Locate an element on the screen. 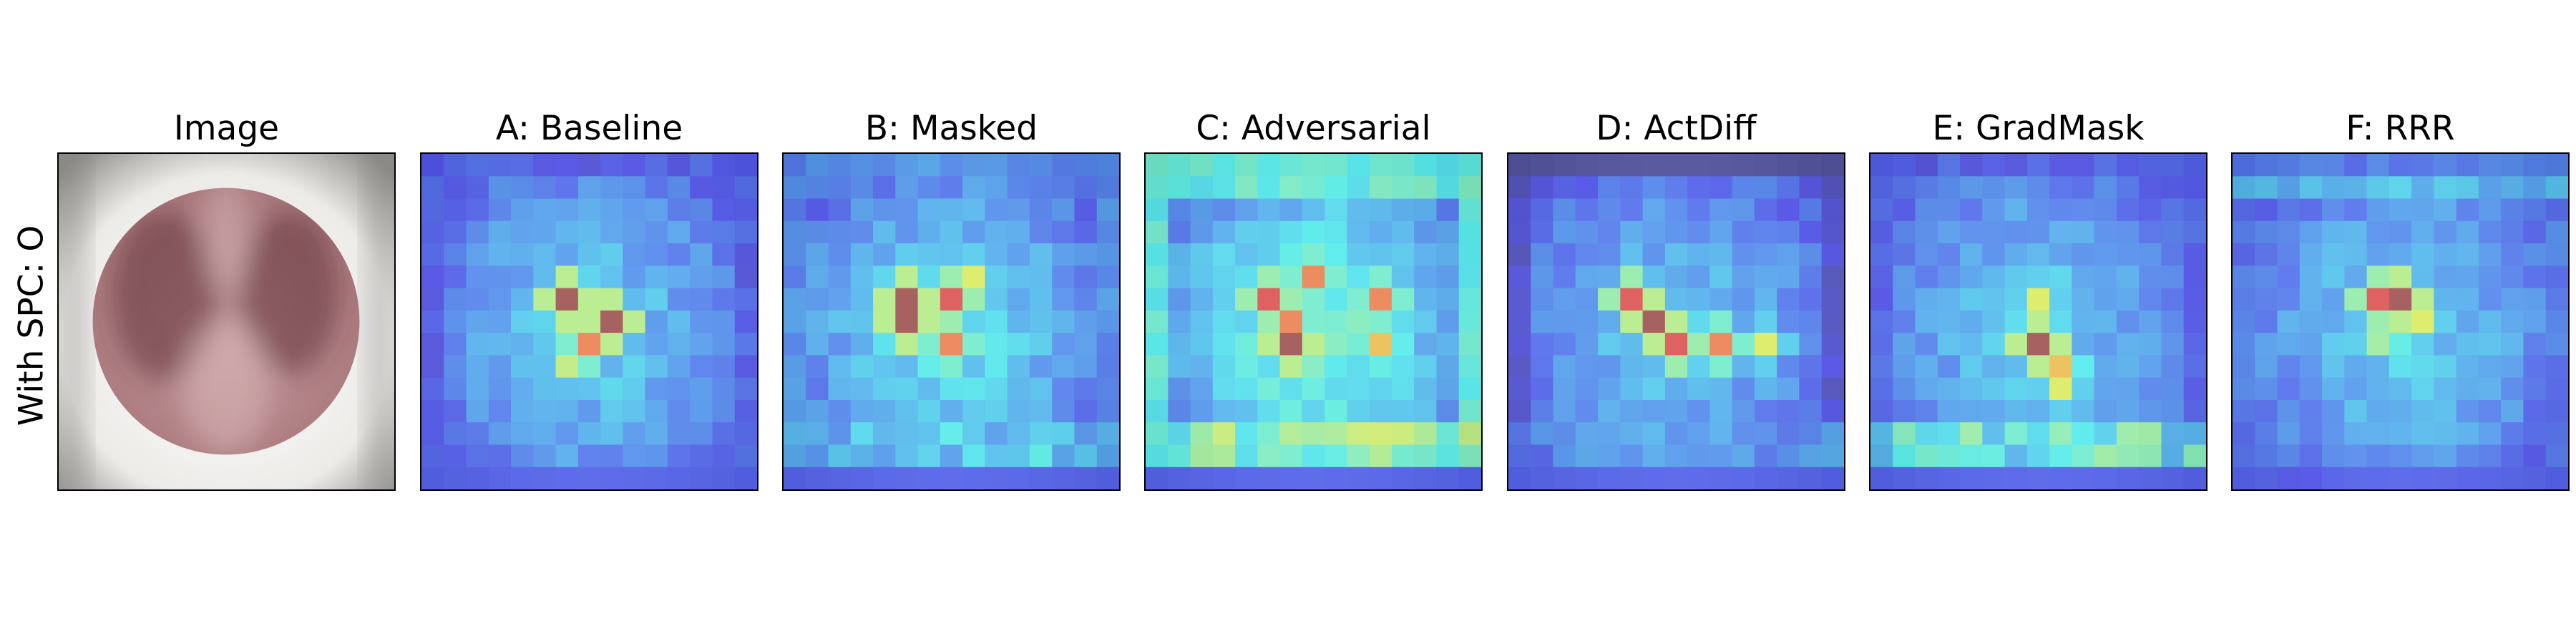 The width and height of the screenshot is (2576, 644). heatmap-rrr is located at coordinates (2400, 321).